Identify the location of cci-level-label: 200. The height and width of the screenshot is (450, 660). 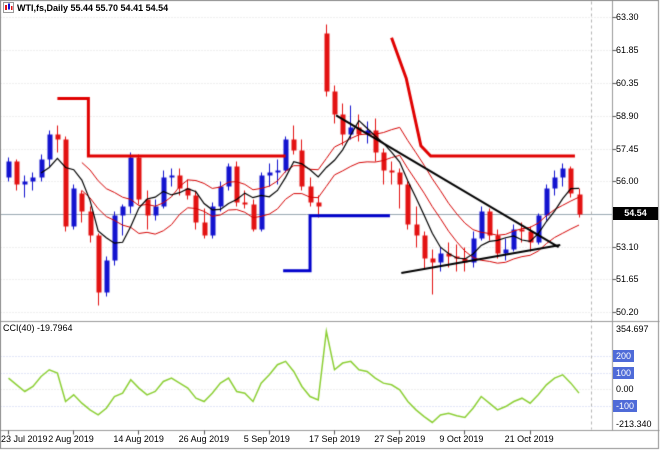
(624, 355).